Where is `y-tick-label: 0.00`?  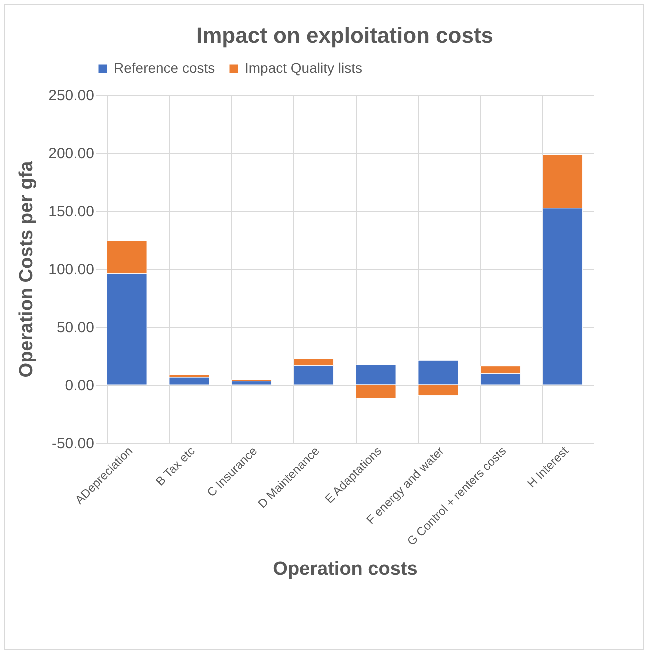
y-tick-label: 0.00 is located at coordinates (79, 386).